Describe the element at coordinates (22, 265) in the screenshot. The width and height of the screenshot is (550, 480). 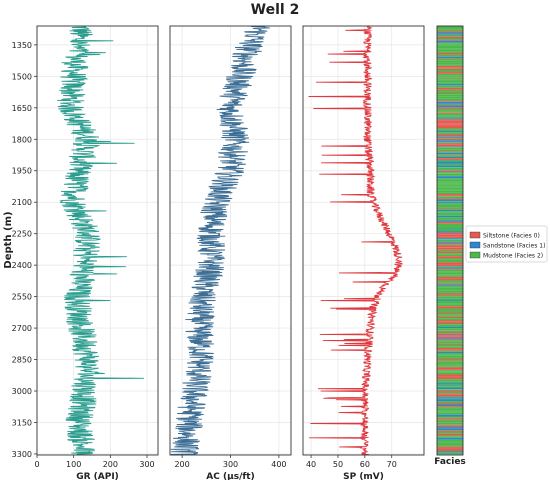
I see `depth-tick-label: 2400` at that location.